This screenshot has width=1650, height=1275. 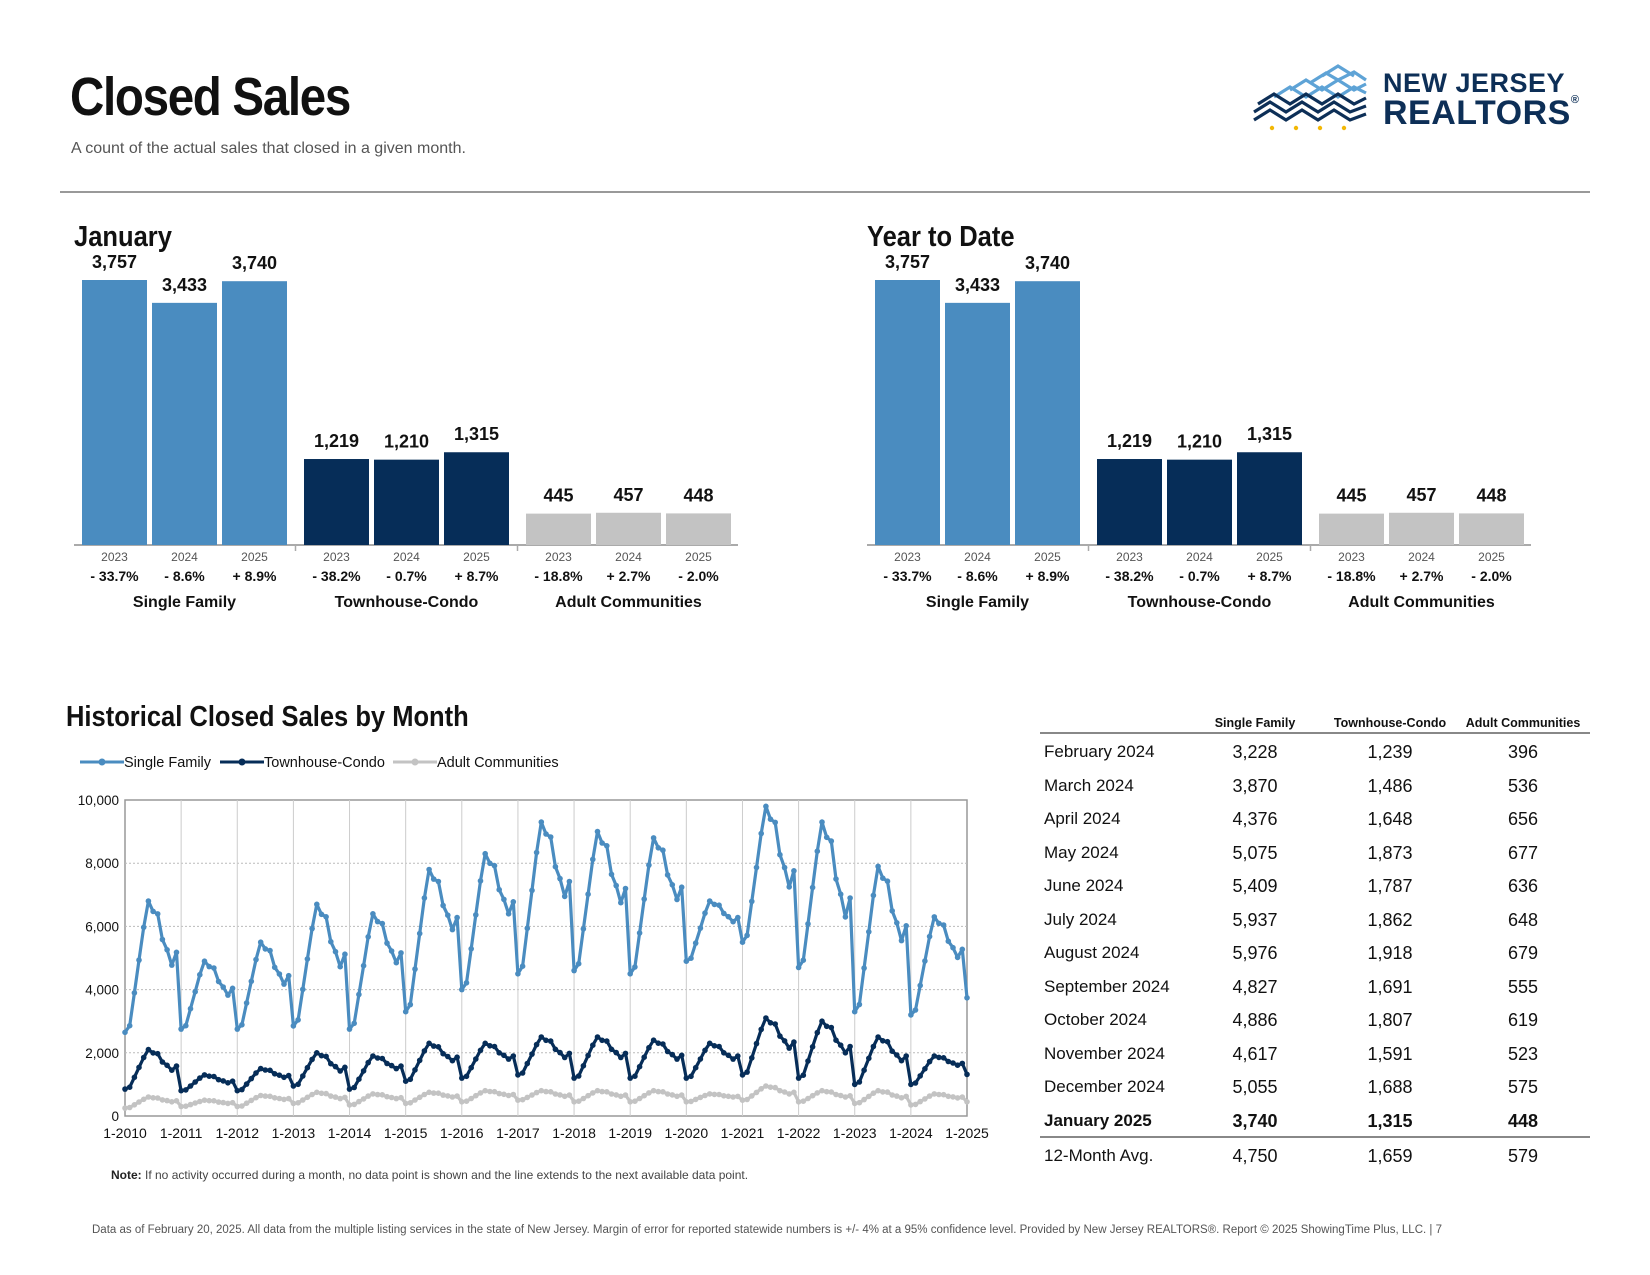 What do you see at coordinates (1390, 819) in the screenshot?
I see `row-value: 1,648` at bounding box center [1390, 819].